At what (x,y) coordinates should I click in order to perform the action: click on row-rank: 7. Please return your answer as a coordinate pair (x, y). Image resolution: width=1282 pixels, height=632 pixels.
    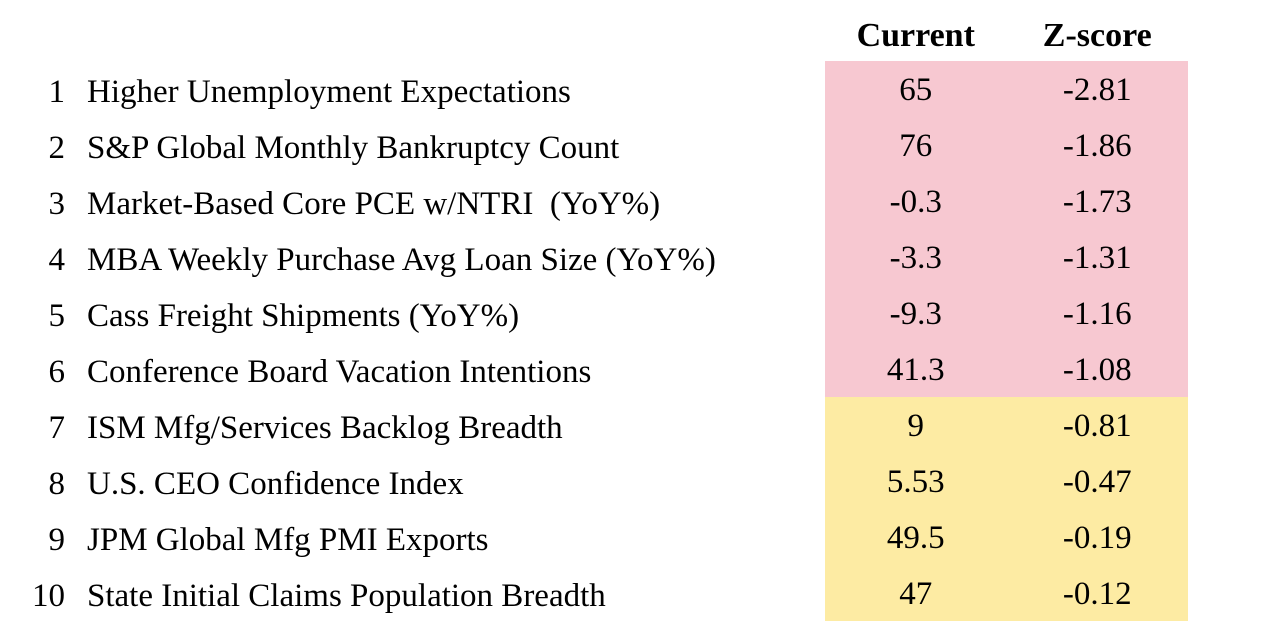
    Looking at the image, I should click on (57, 428).